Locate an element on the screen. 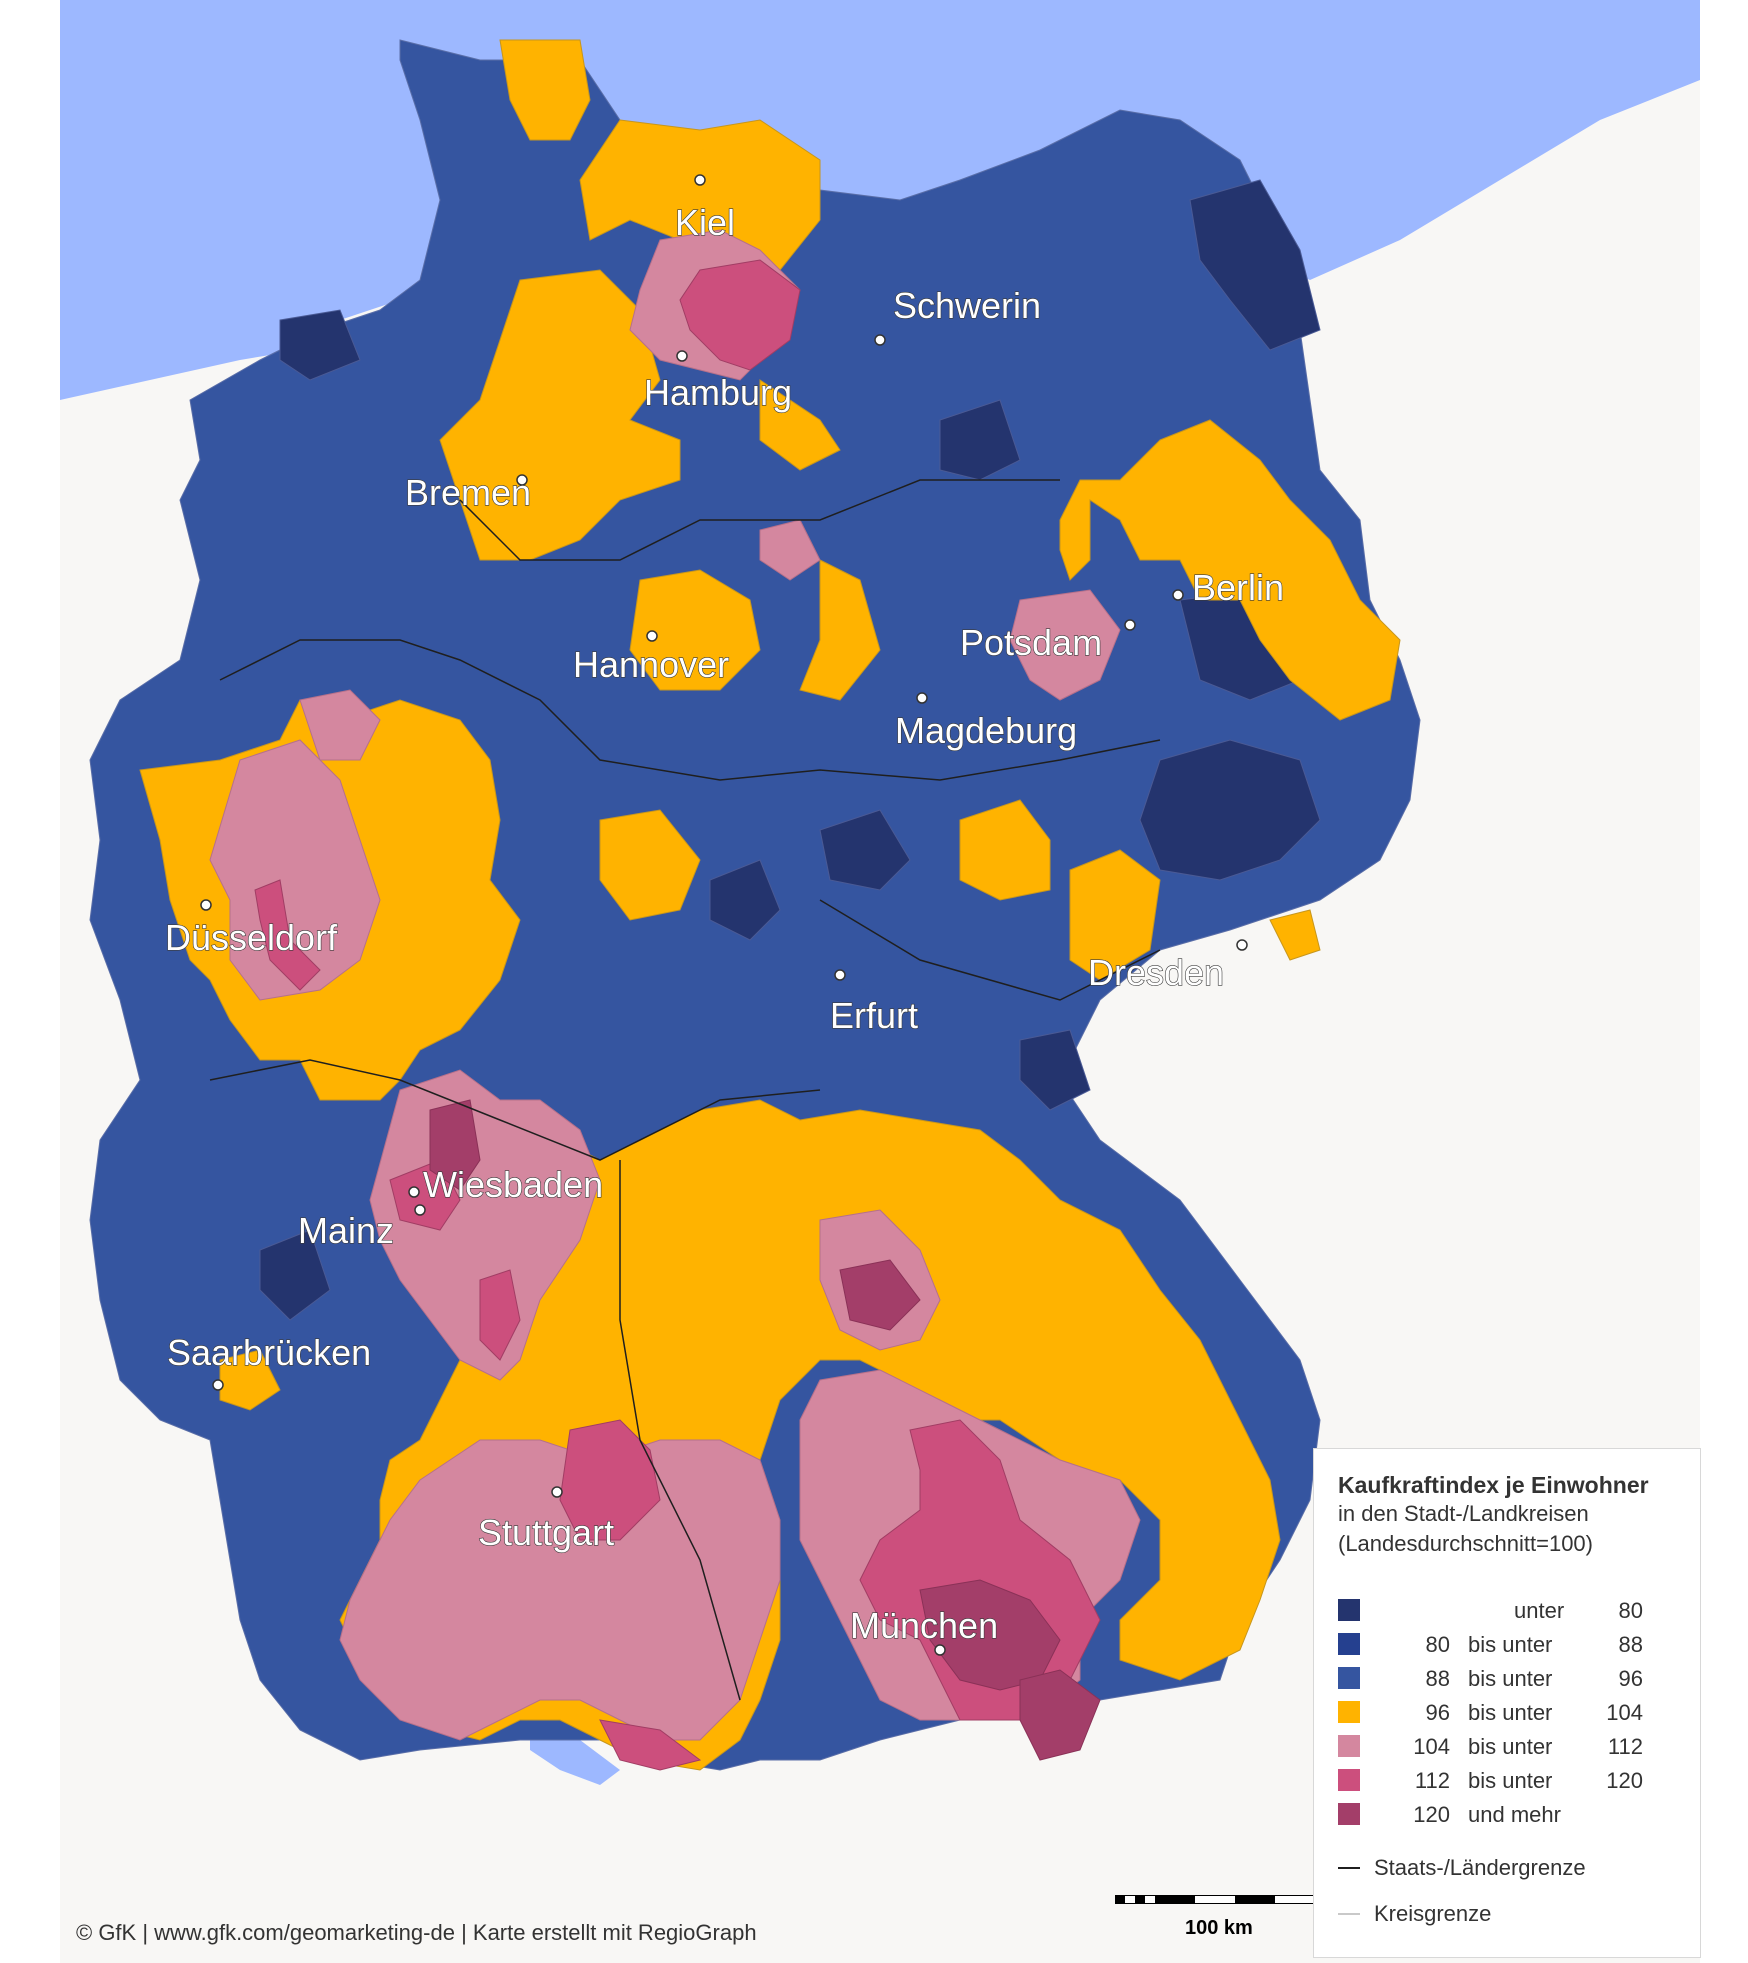 The image size is (1748, 1963). city-label-stuttgart: Stuttgart is located at coordinates (546, 1532).